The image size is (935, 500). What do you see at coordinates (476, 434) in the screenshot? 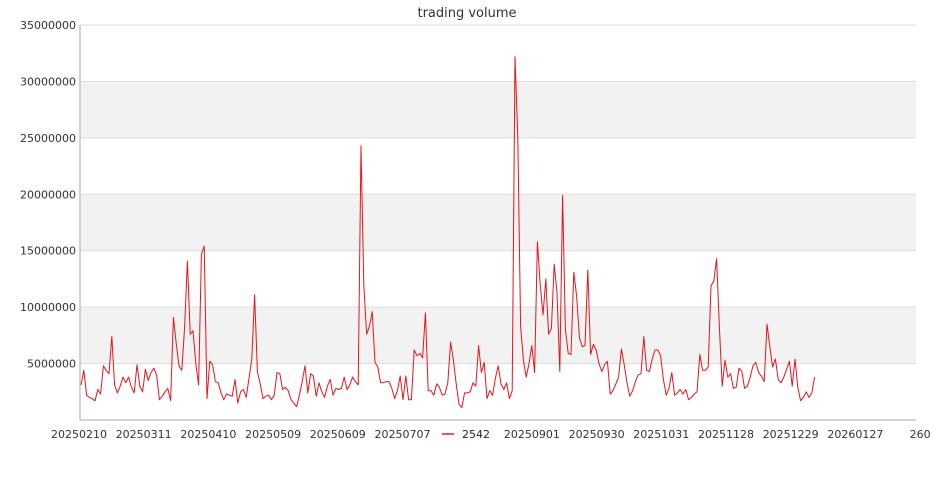
I see `legend-label: 2542` at bounding box center [476, 434].